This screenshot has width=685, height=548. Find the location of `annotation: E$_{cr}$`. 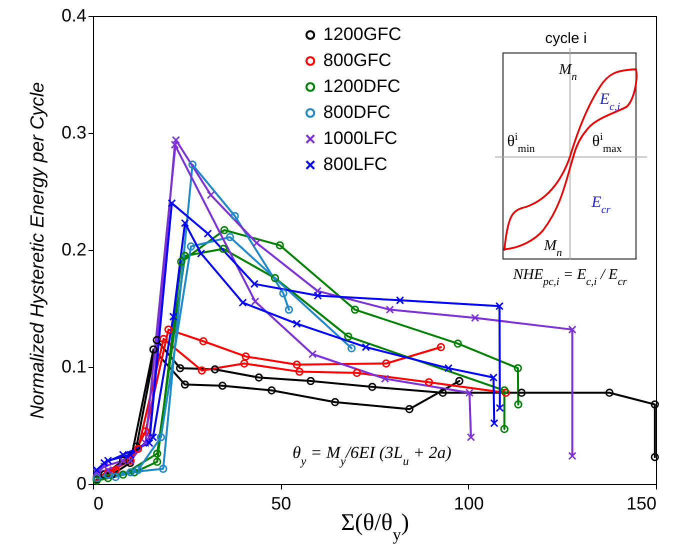

annotation: E$_{cr}$ is located at coordinates (601, 205).